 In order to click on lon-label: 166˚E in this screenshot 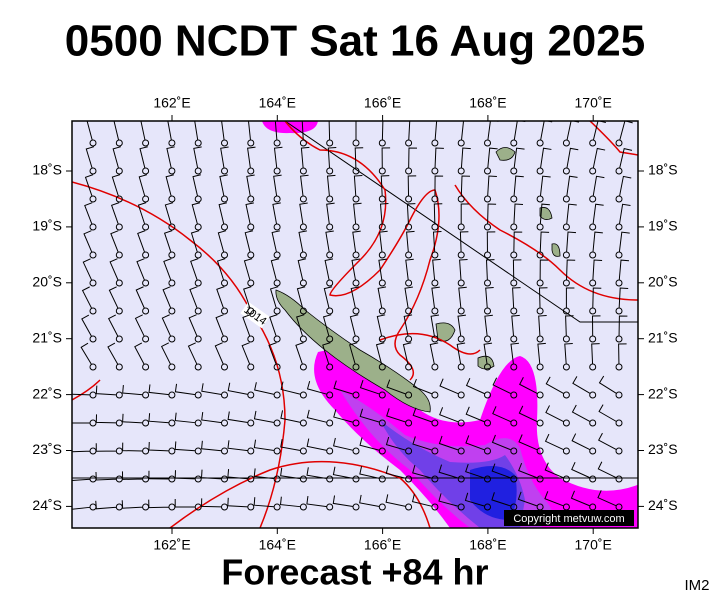, I will do `click(382, 103)`.